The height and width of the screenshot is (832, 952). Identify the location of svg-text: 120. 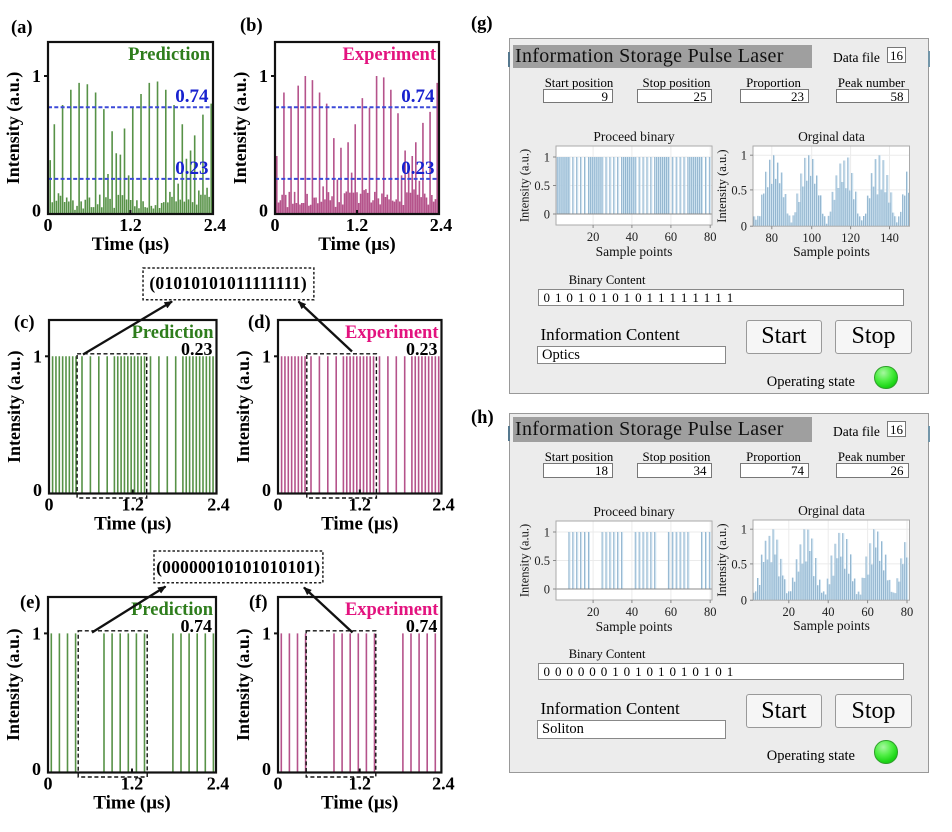
(850, 238).